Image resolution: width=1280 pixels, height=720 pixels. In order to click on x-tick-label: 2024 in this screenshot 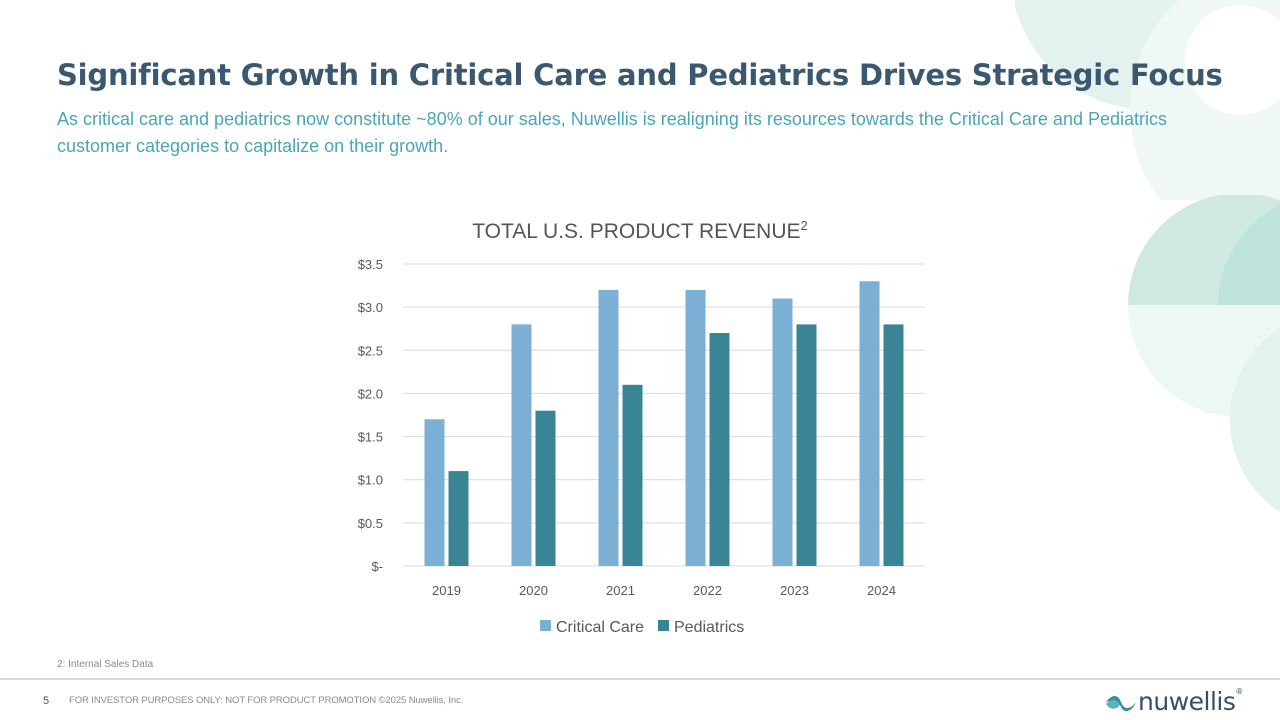, I will do `click(881, 590)`.